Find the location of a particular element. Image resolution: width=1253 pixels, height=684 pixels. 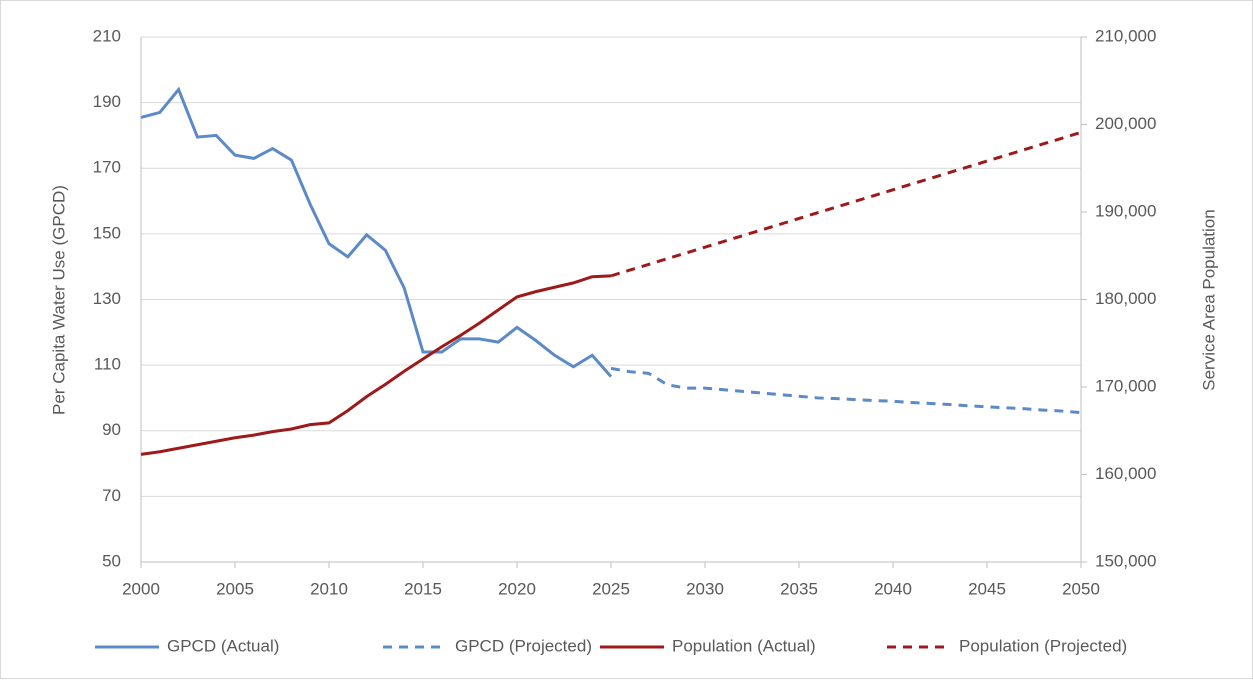

x-tick-label: 2010 is located at coordinates (329, 588).